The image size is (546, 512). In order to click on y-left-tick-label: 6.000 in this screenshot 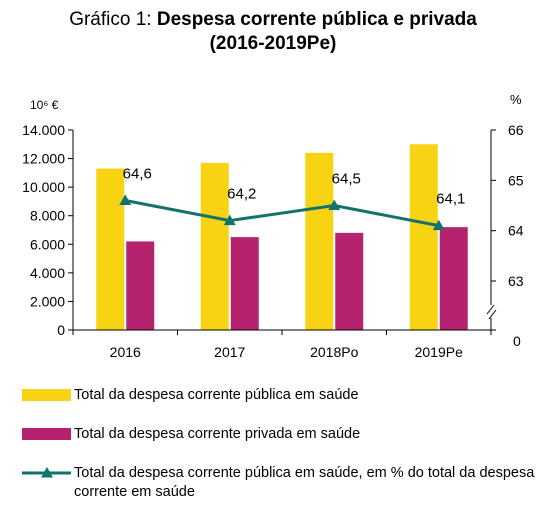, I will do `click(47, 244)`.